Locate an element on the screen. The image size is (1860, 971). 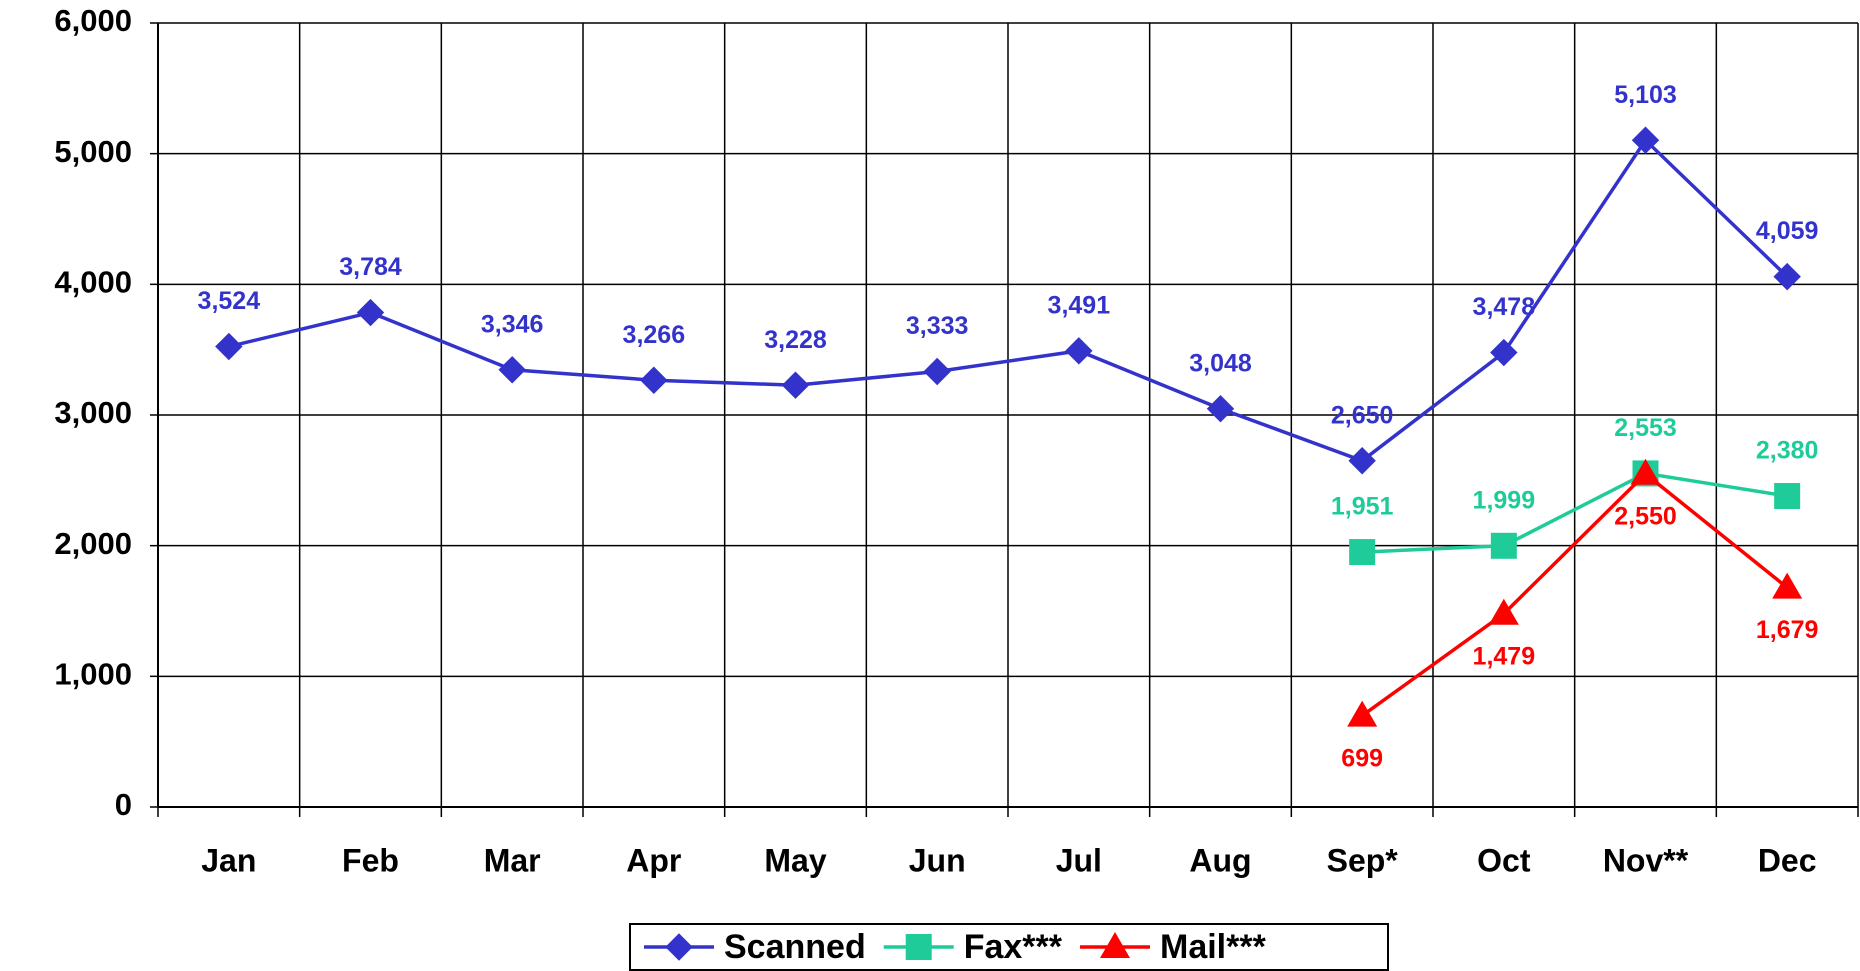
x-tick-label: Nov** is located at coordinates (1646, 860).